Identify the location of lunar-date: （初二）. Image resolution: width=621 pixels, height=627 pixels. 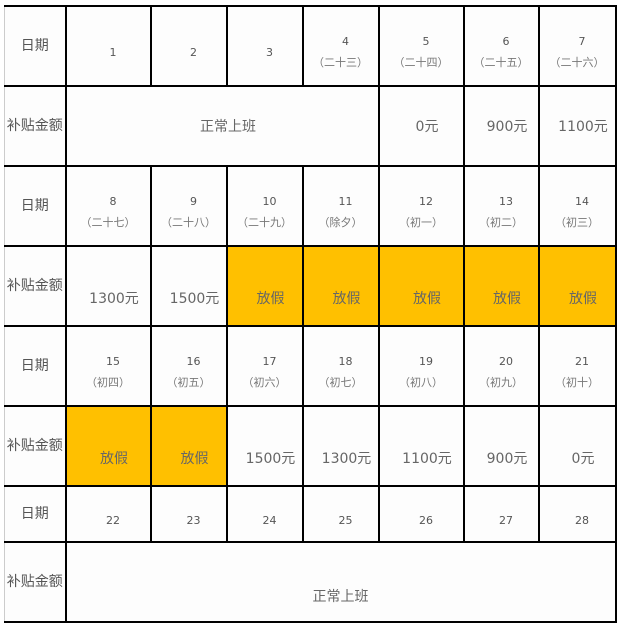
(501, 222).